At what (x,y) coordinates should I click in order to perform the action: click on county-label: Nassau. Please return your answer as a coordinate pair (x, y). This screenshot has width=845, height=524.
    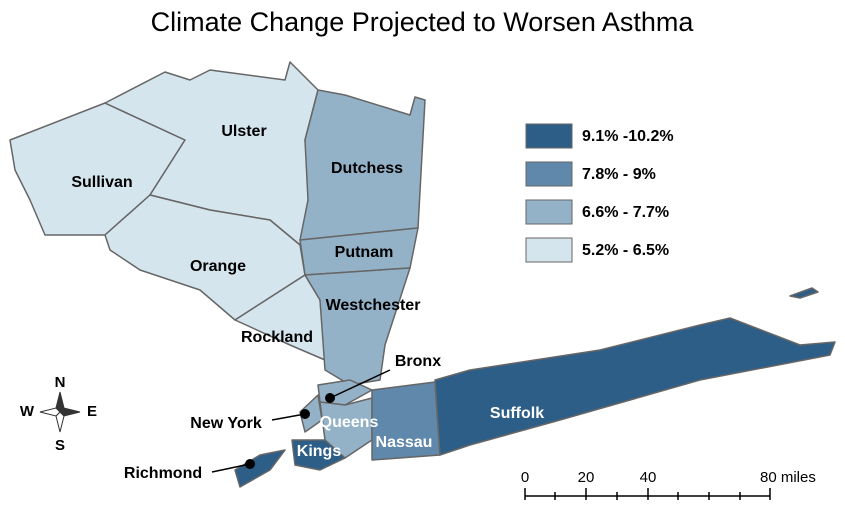
    Looking at the image, I should click on (404, 442).